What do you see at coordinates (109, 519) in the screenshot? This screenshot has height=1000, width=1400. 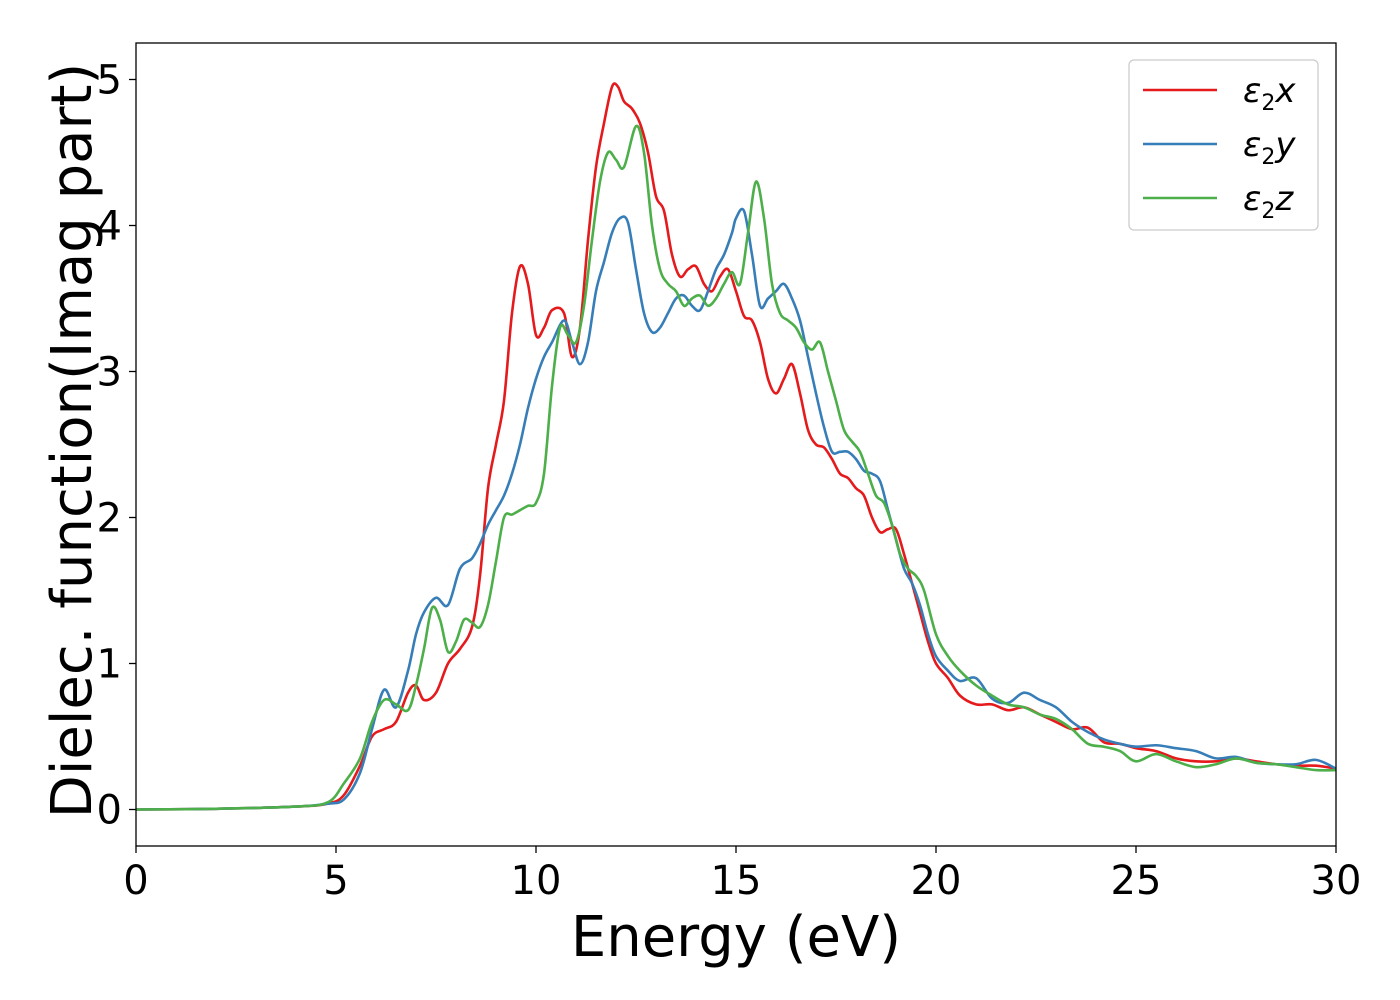 I see `y-tick-label: 2` at bounding box center [109, 519].